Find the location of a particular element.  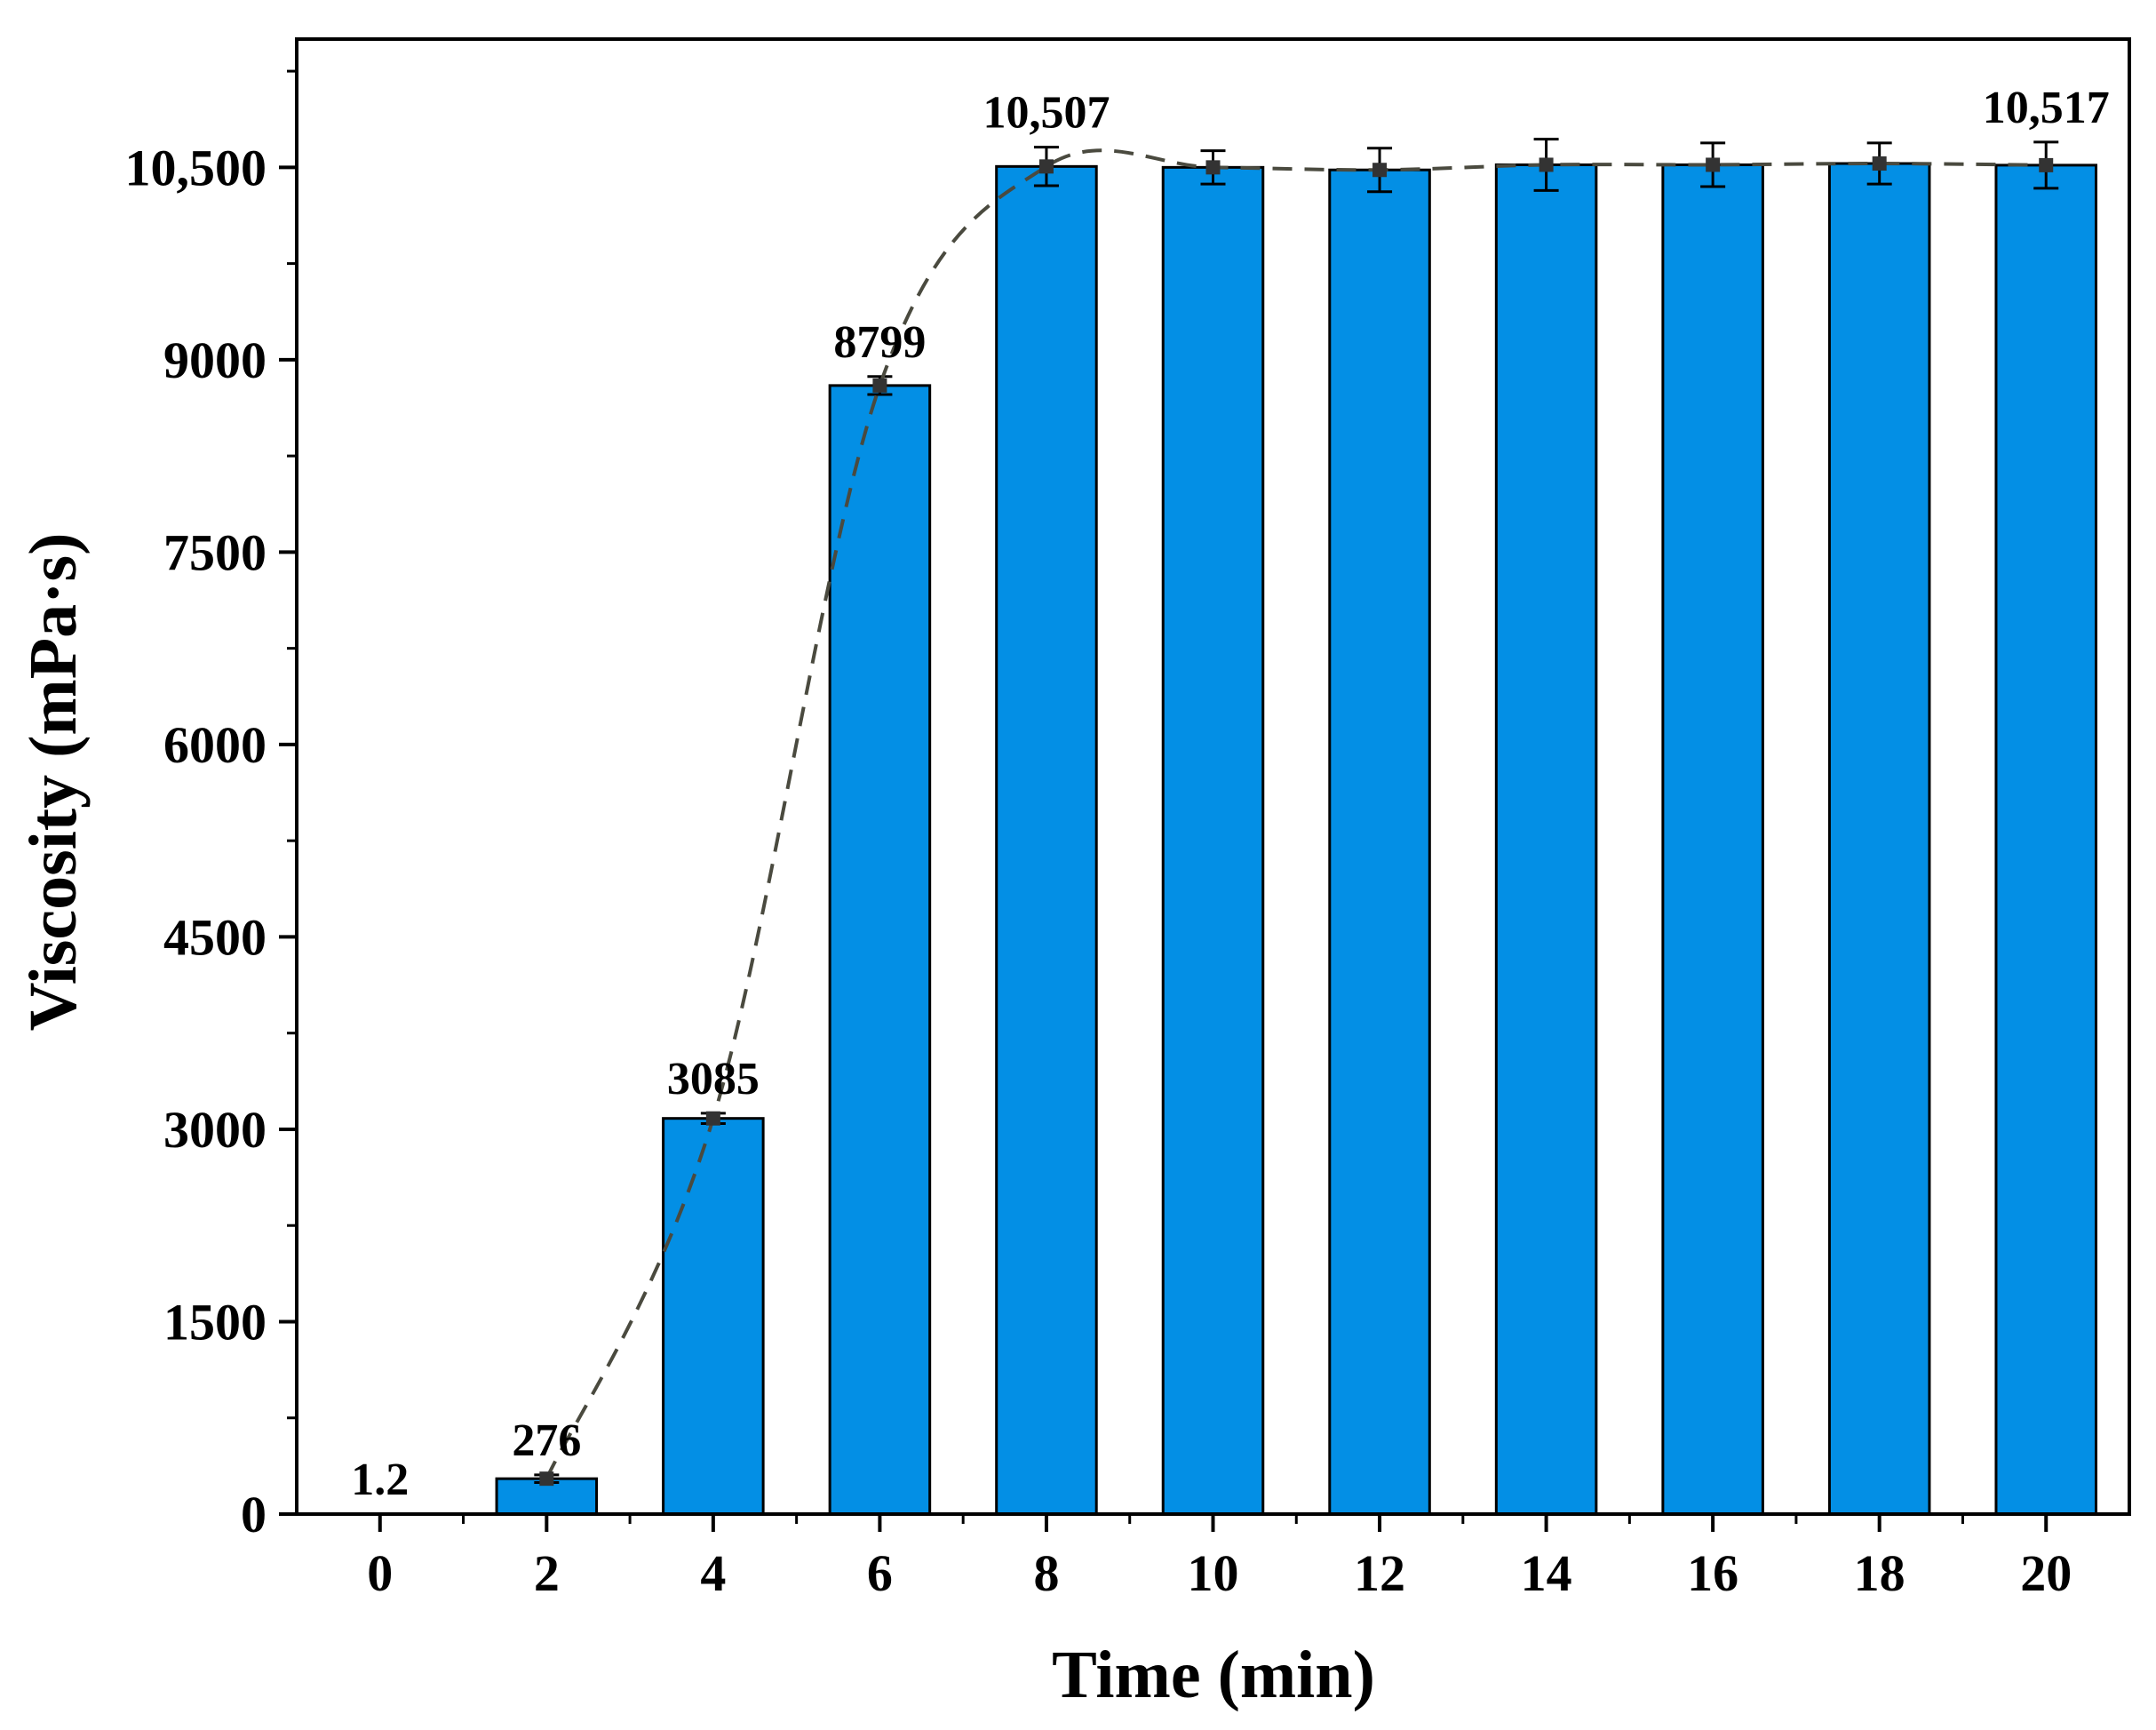

data-label-20: 10,517 is located at coordinates (2046, 108).